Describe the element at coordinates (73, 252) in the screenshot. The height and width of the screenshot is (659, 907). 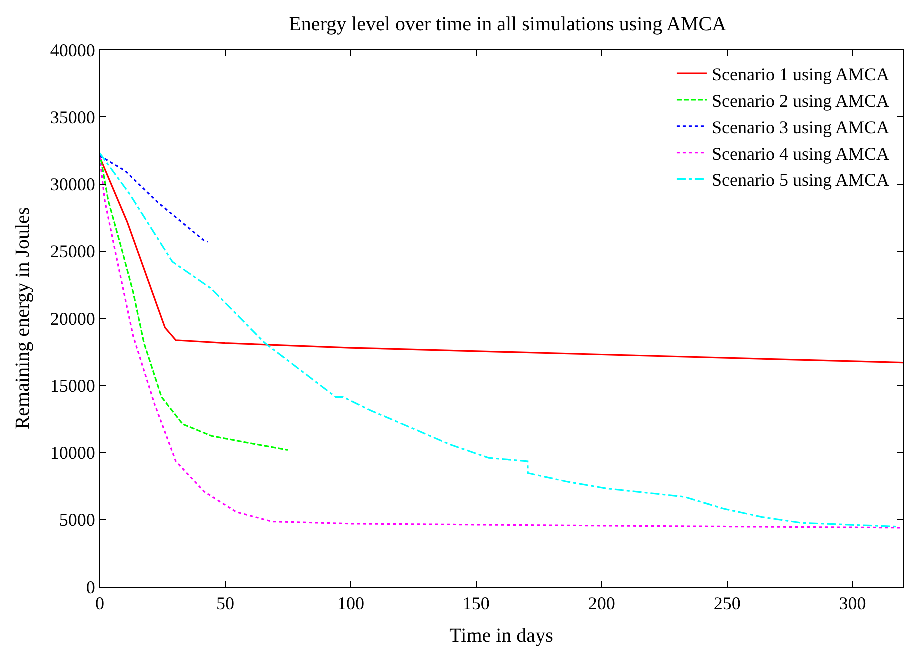
I see `y-tick-label: 25000` at that location.